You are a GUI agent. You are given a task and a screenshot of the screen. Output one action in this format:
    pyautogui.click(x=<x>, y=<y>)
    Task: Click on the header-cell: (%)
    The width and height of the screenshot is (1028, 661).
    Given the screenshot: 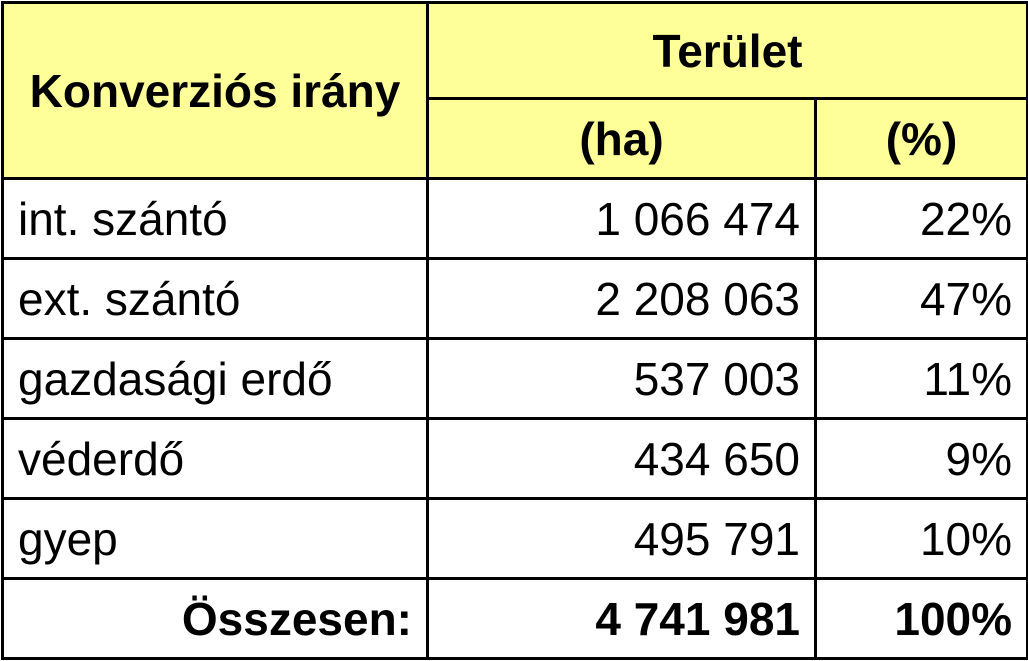 What is the action you would take?
    pyautogui.click(x=920, y=138)
    